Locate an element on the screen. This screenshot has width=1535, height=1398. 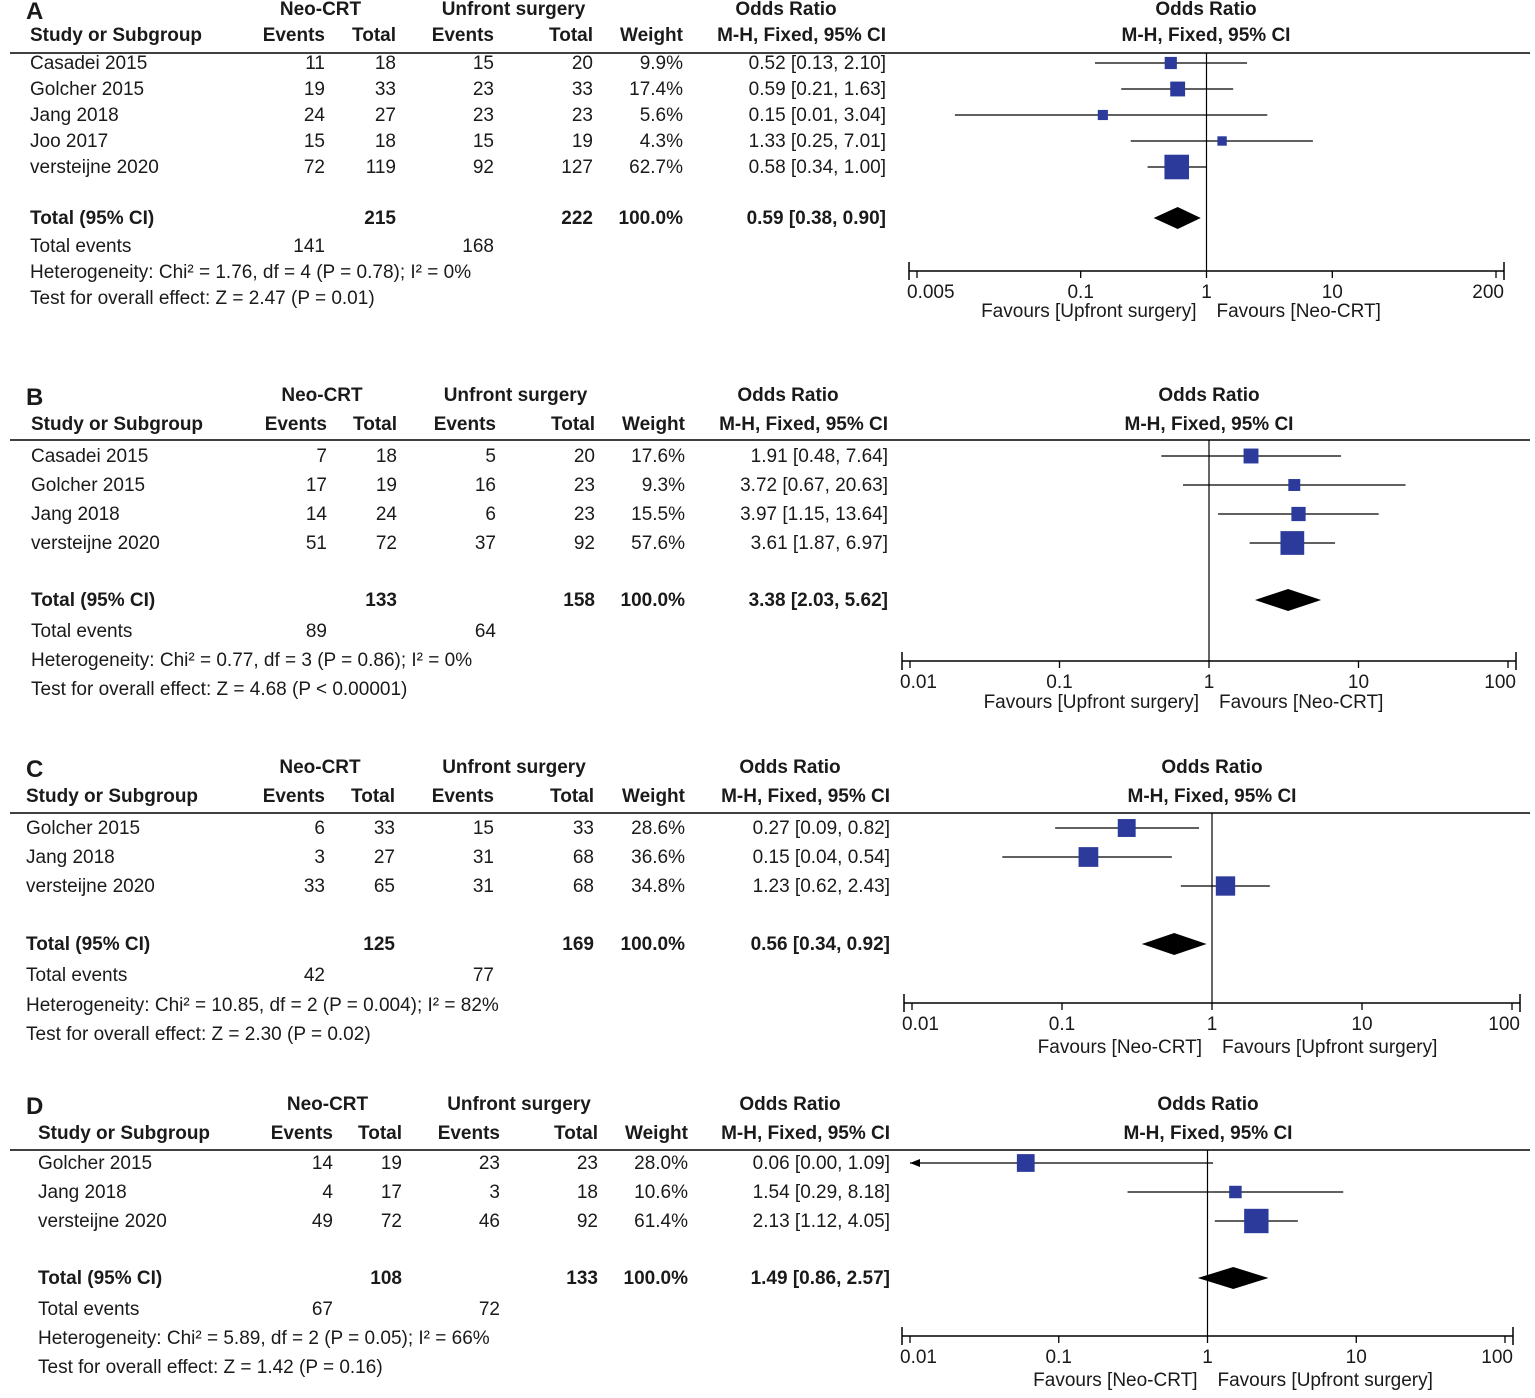
events2-value: 31 is located at coordinates (483, 857).